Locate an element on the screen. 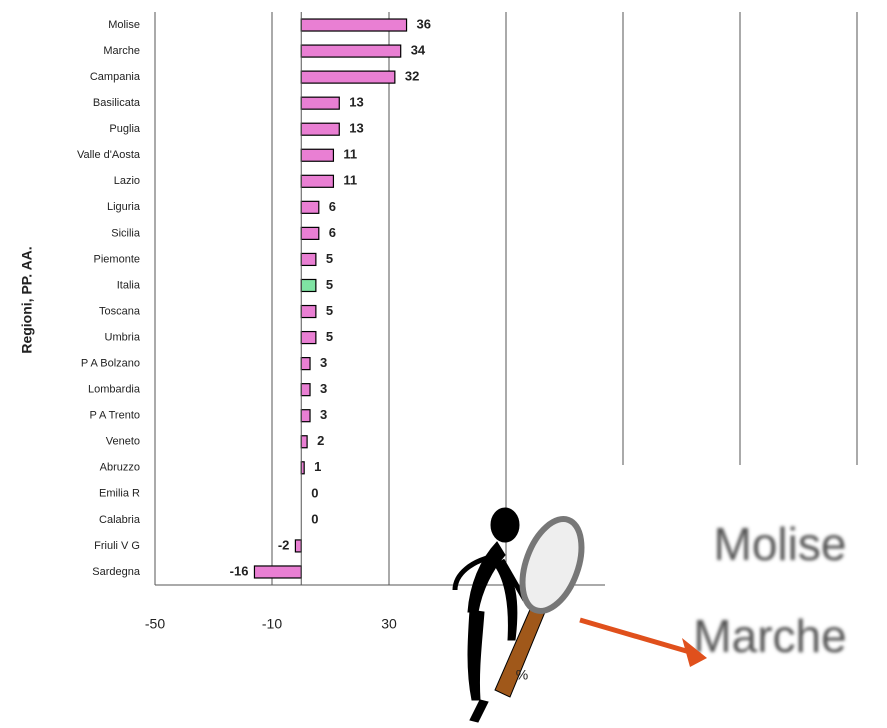 This screenshot has width=887, height=728. magnifier-lens is located at coordinates (552, 565).